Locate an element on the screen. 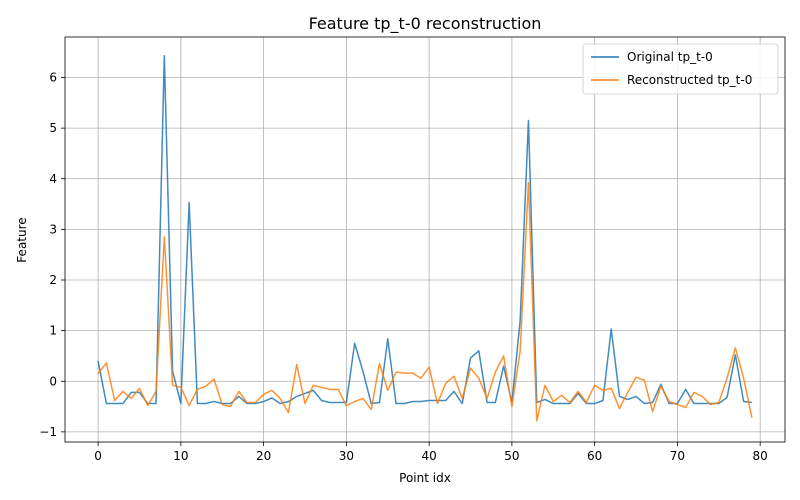 This screenshot has height=500, width=800. y-tick-label: 1 is located at coordinates (53, 331).